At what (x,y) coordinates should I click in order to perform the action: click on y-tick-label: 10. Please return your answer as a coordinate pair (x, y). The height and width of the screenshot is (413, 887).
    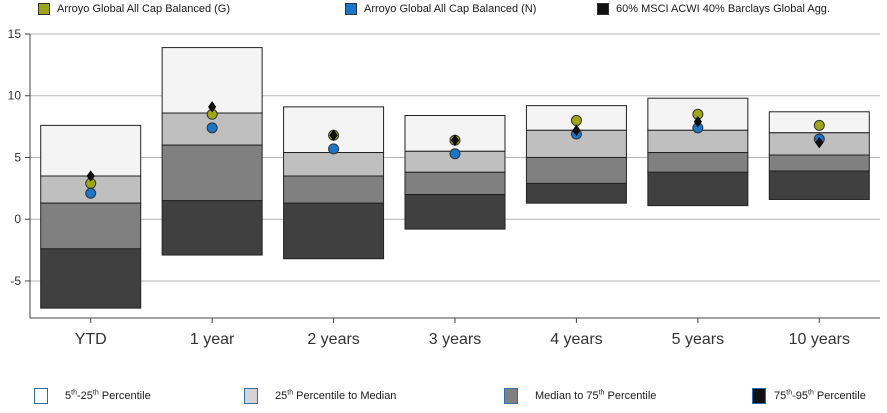
    Looking at the image, I should click on (15, 96).